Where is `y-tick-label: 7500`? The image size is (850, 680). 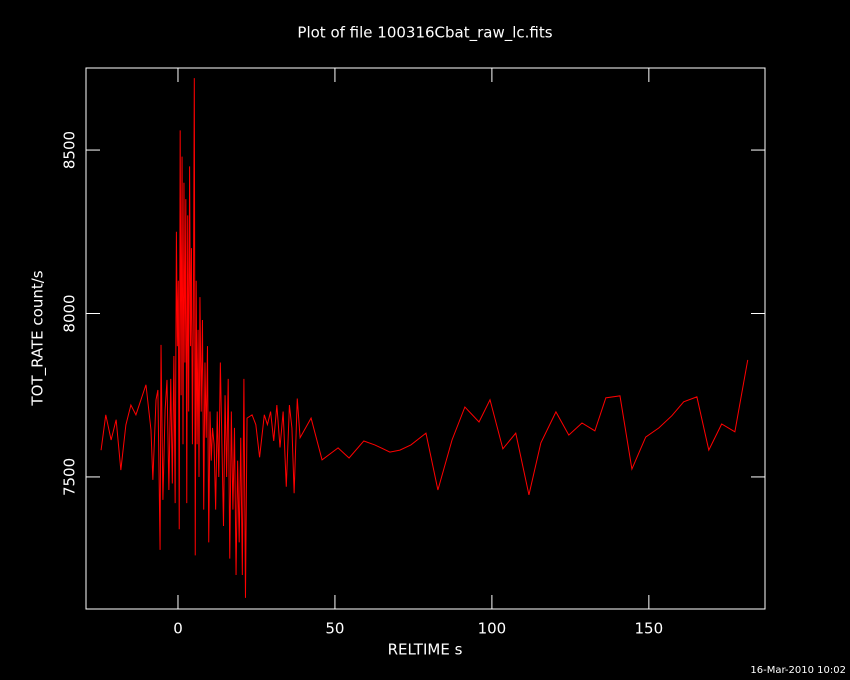 y-tick-label: 7500 is located at coordinates (70, 477).